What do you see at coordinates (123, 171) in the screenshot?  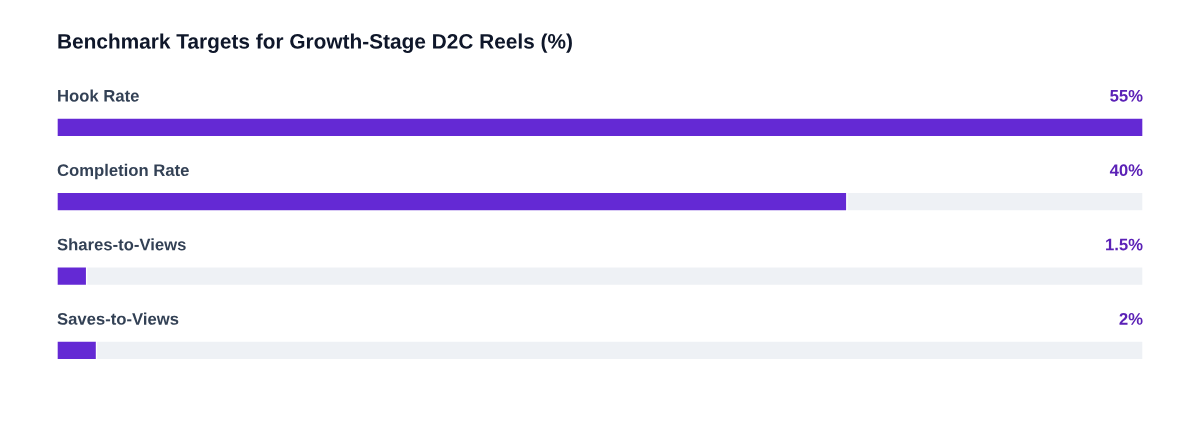 I see `y-tick-label: Completion Rate` at bounding box center [123, 171].